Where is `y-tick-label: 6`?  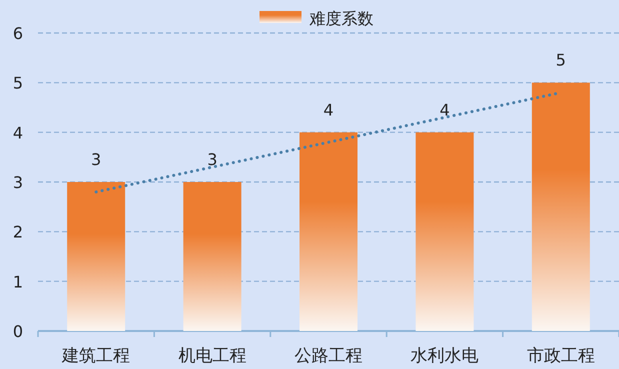
y-tick-label: 6 is located at coordinates (18, 33).